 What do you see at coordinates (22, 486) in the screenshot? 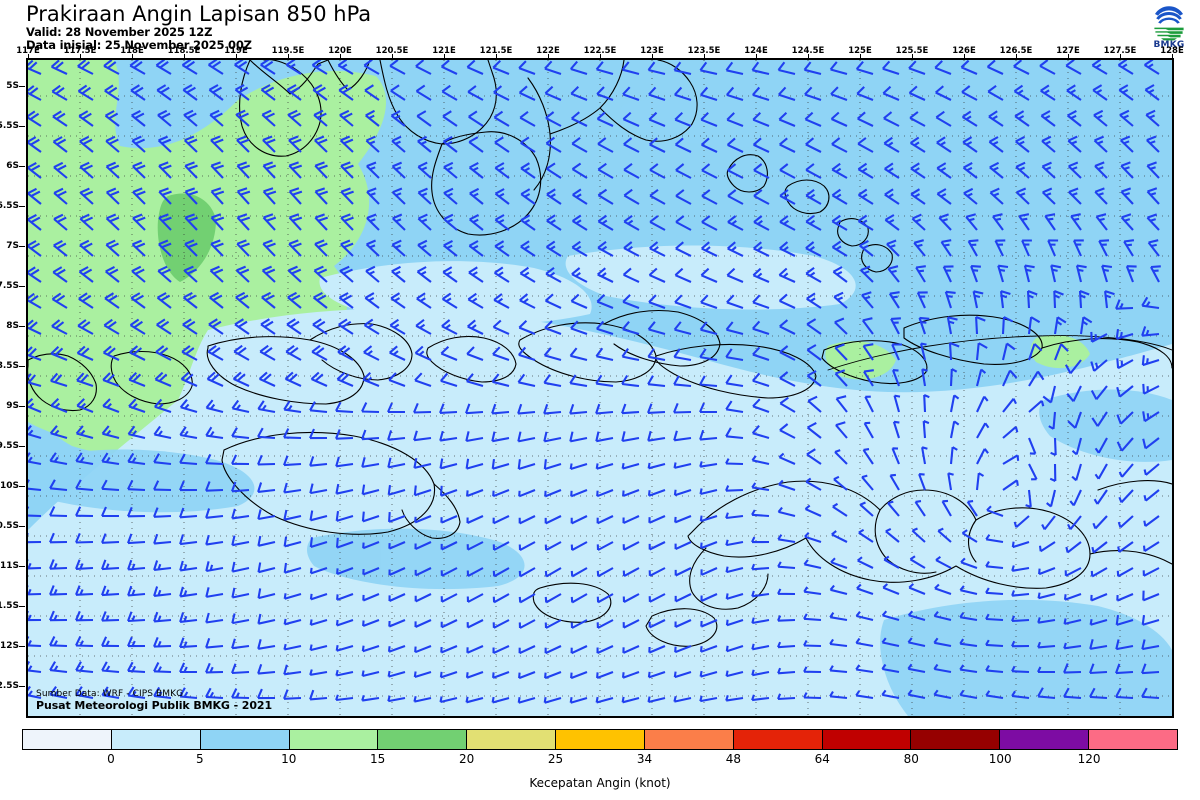
I see `lat-tick-mark` at bounding box center [22, 486].